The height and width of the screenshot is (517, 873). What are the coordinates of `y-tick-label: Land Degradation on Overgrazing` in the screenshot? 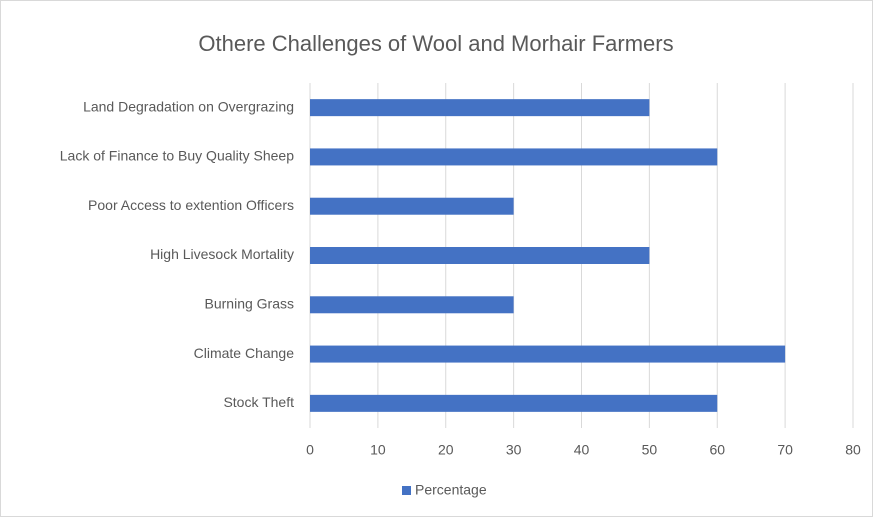 It's located at (188, 106).